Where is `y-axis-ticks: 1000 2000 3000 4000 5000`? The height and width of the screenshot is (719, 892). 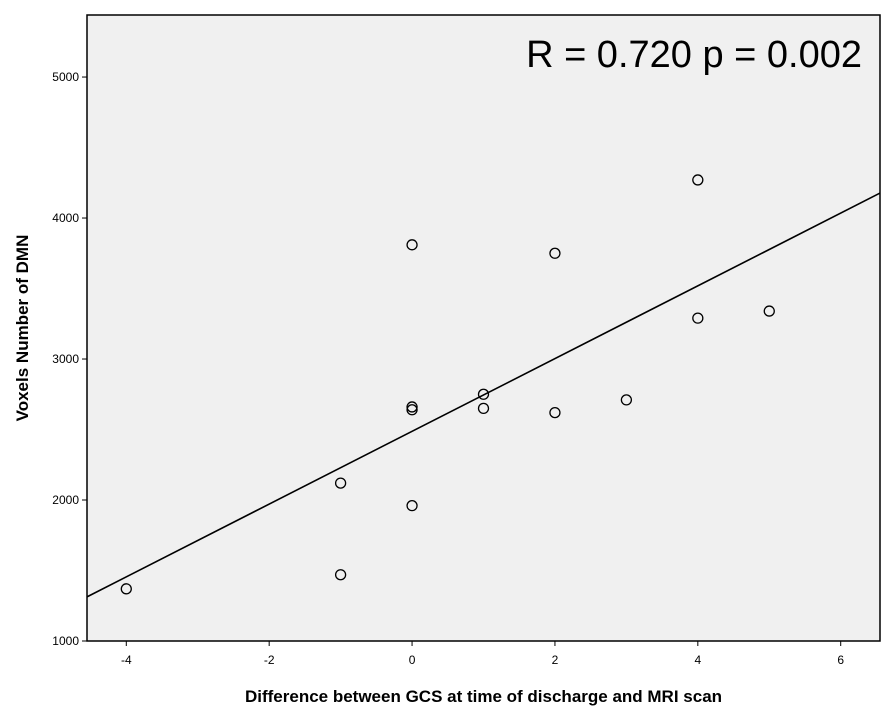 y-axis-ticks: 1000 2000 3000 4000 5000 is located at coordinates (69, 359).